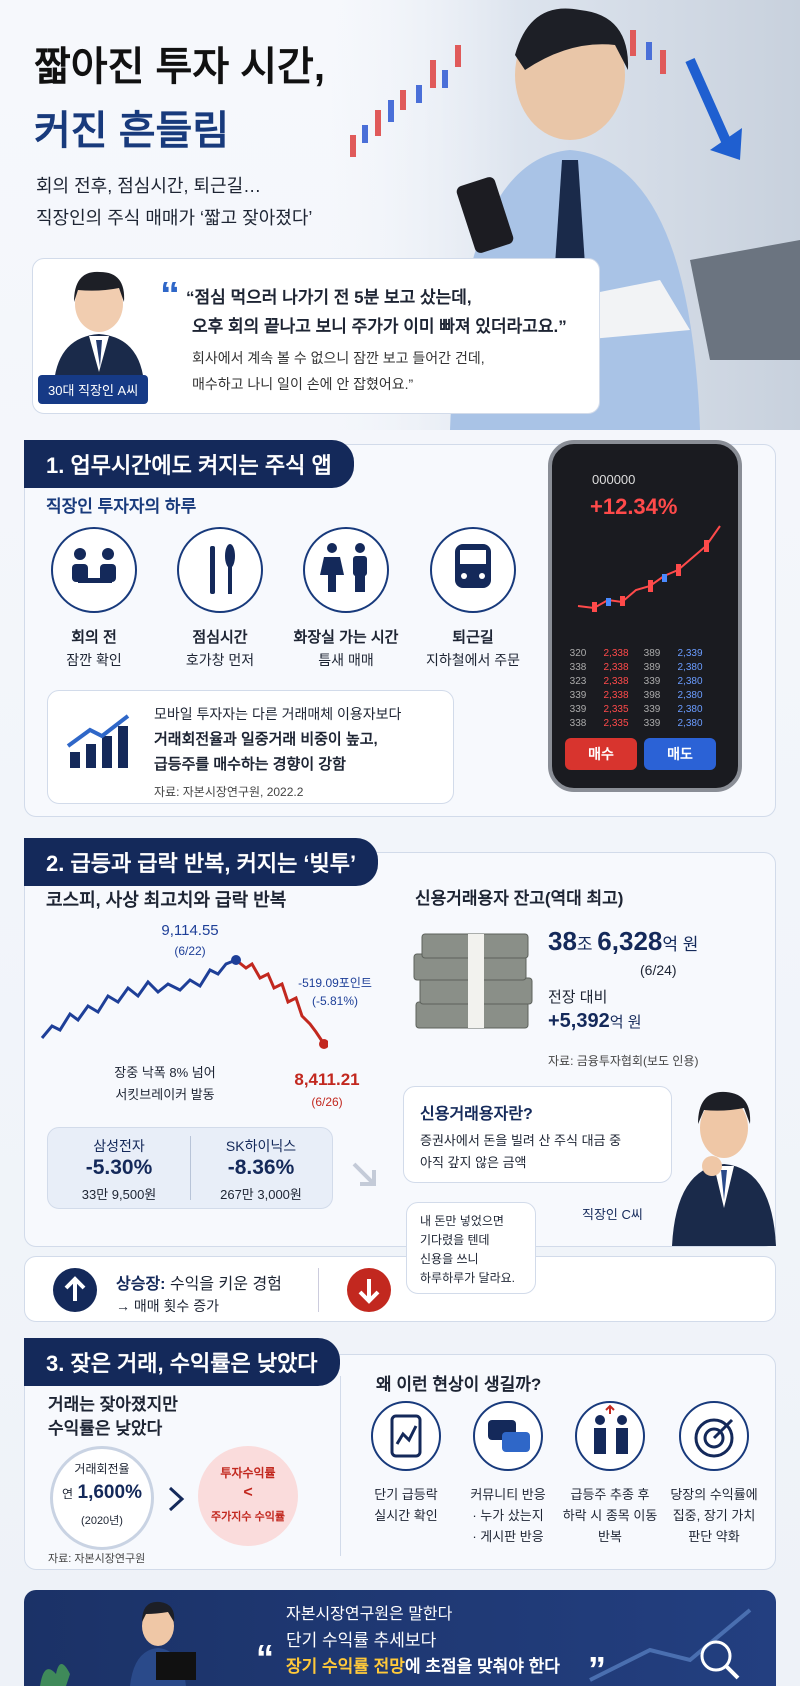 The image size is (800, 1686). Describe the element at coordinates (680, 944) in the screenshot. I see `amount-part: 억 원` at that location.